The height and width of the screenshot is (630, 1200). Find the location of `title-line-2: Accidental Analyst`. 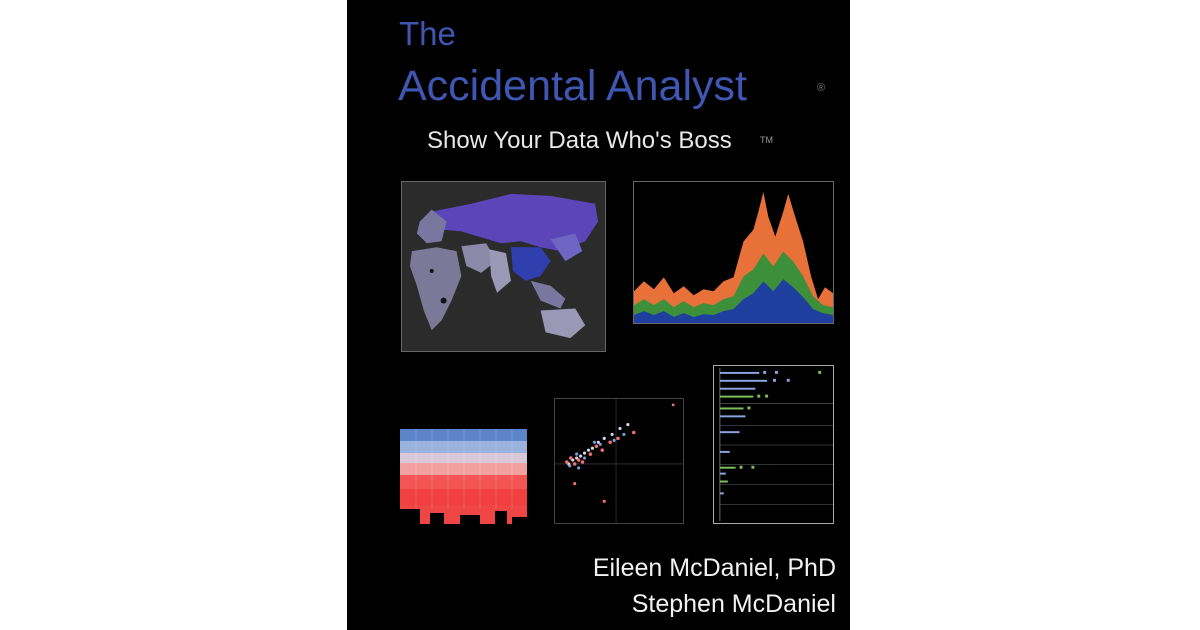

title-line-2: Accidental Analyst is located at coordinates (572, 86).